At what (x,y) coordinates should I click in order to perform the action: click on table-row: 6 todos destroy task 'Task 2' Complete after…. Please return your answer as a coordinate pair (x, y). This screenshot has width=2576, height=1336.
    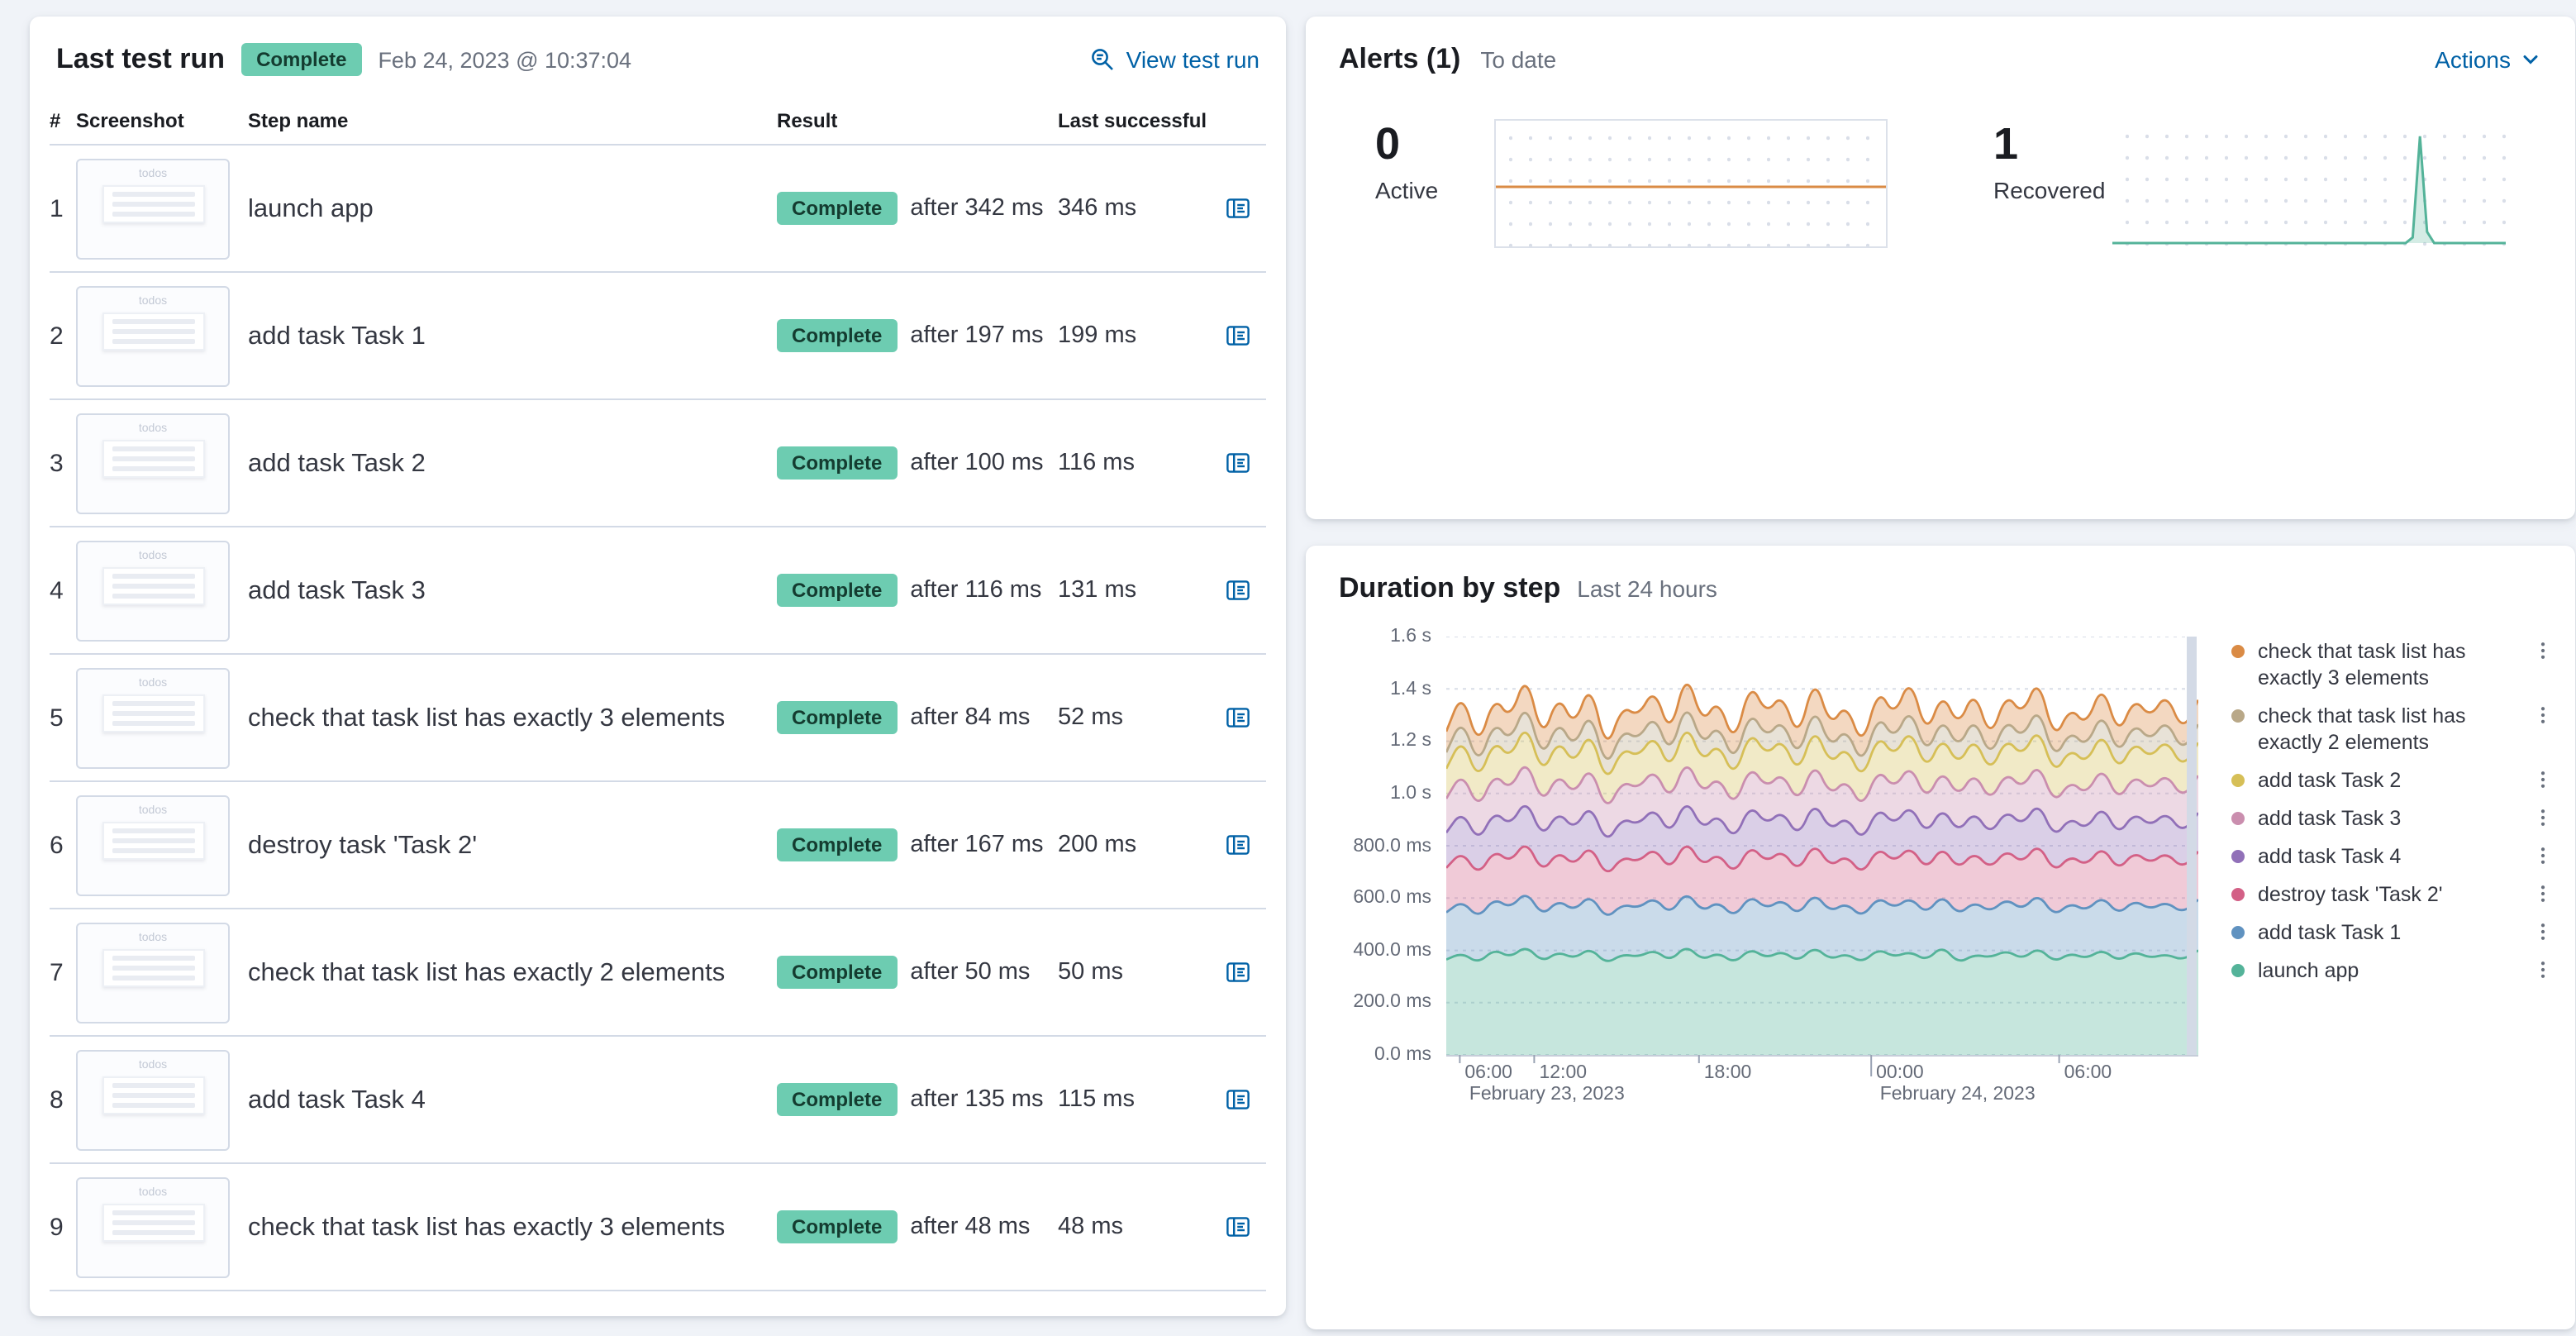
    Looking at the image, I should click on (658, 845).